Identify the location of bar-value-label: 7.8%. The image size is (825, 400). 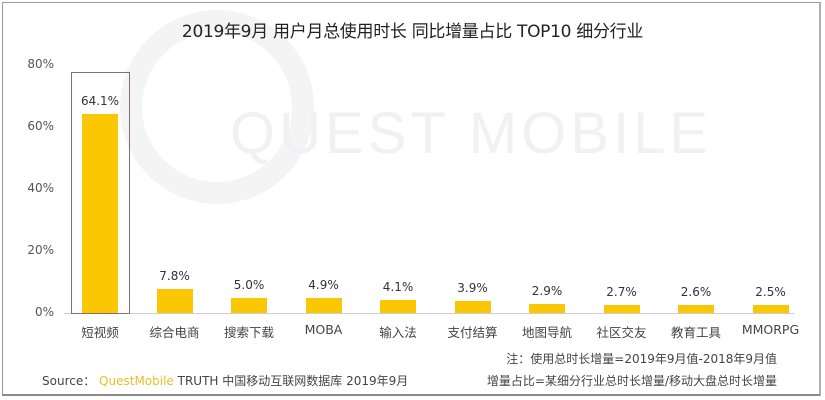
(174, 275).